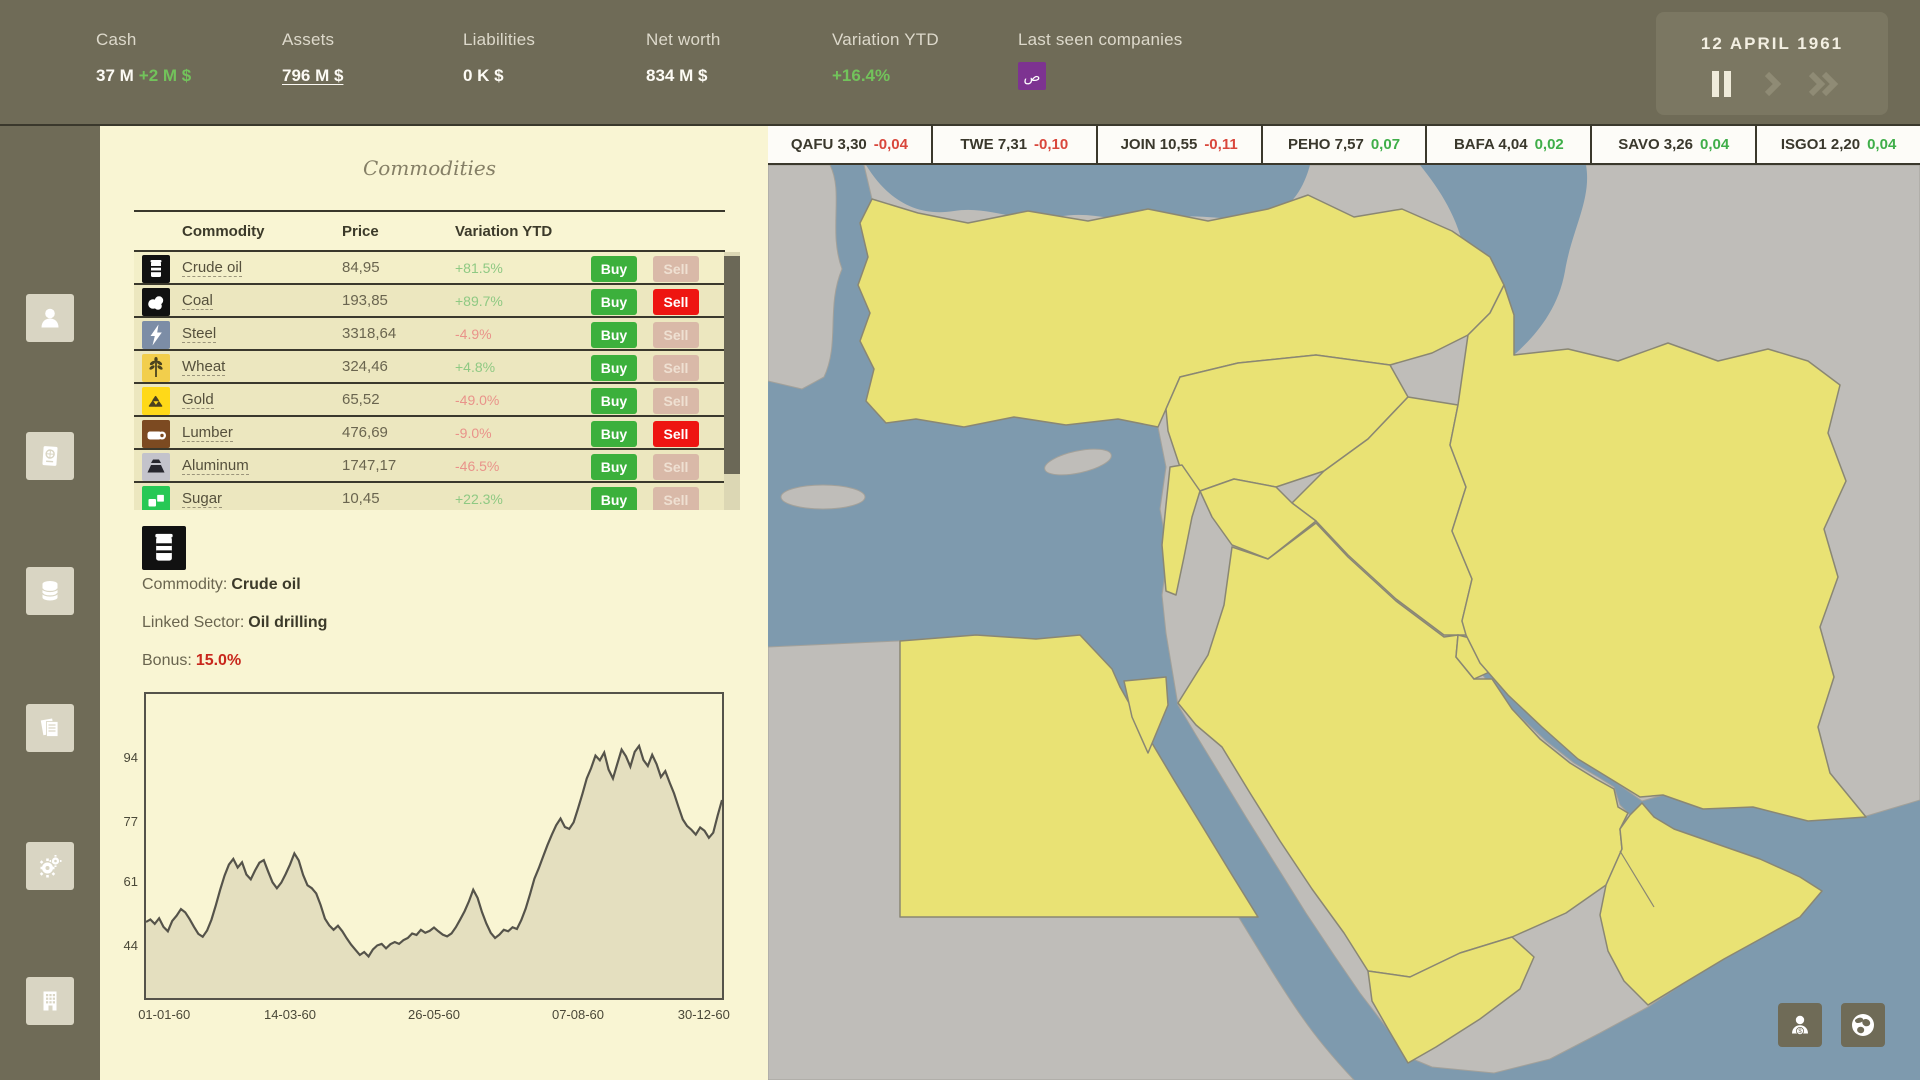 Image resolution: width=1920 pixels, height=1080 pixels. Describe the element at coordinates (499, 39) in the screenshot. I see `stat-label: Liabilities` at that location.